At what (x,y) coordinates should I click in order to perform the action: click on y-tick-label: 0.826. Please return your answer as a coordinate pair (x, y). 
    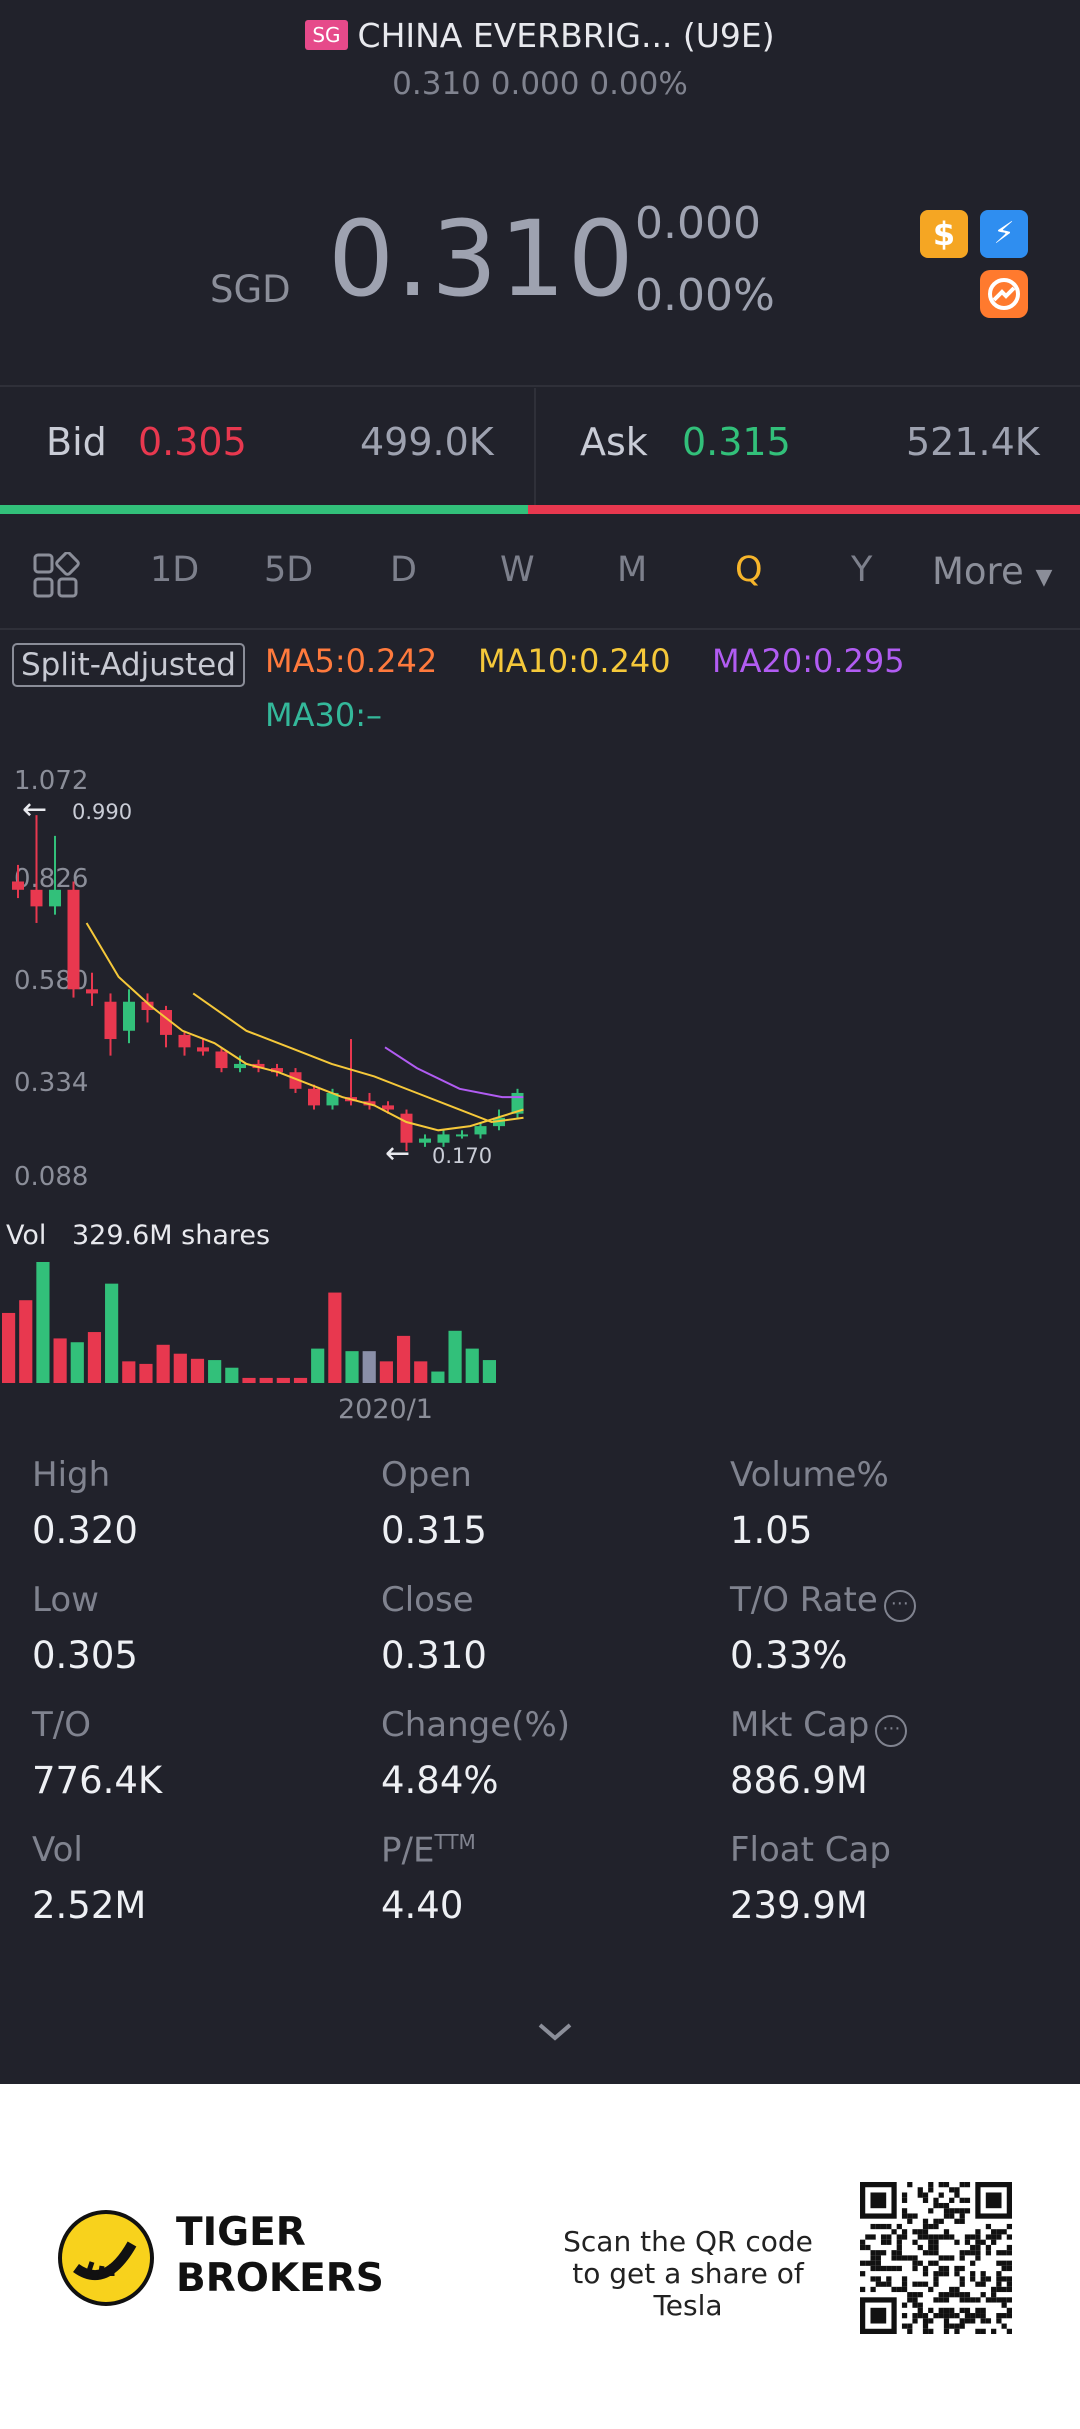
    Looking at the image, I should click on (51, 879).